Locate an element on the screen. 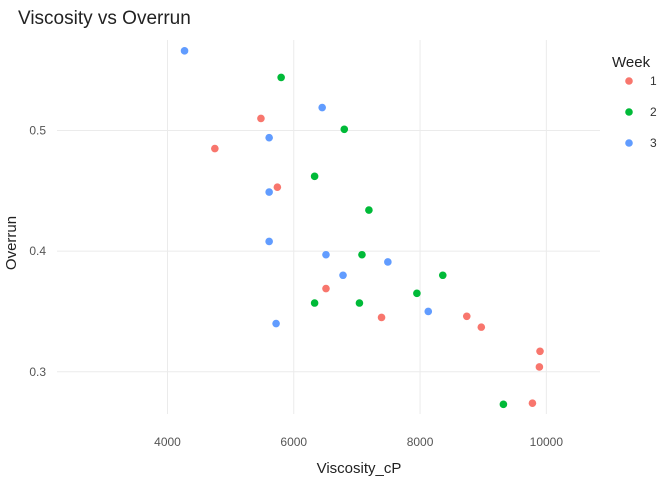 The image size is (672, 480). x-tick-label: 6000 is located at coordinates (293, 442).